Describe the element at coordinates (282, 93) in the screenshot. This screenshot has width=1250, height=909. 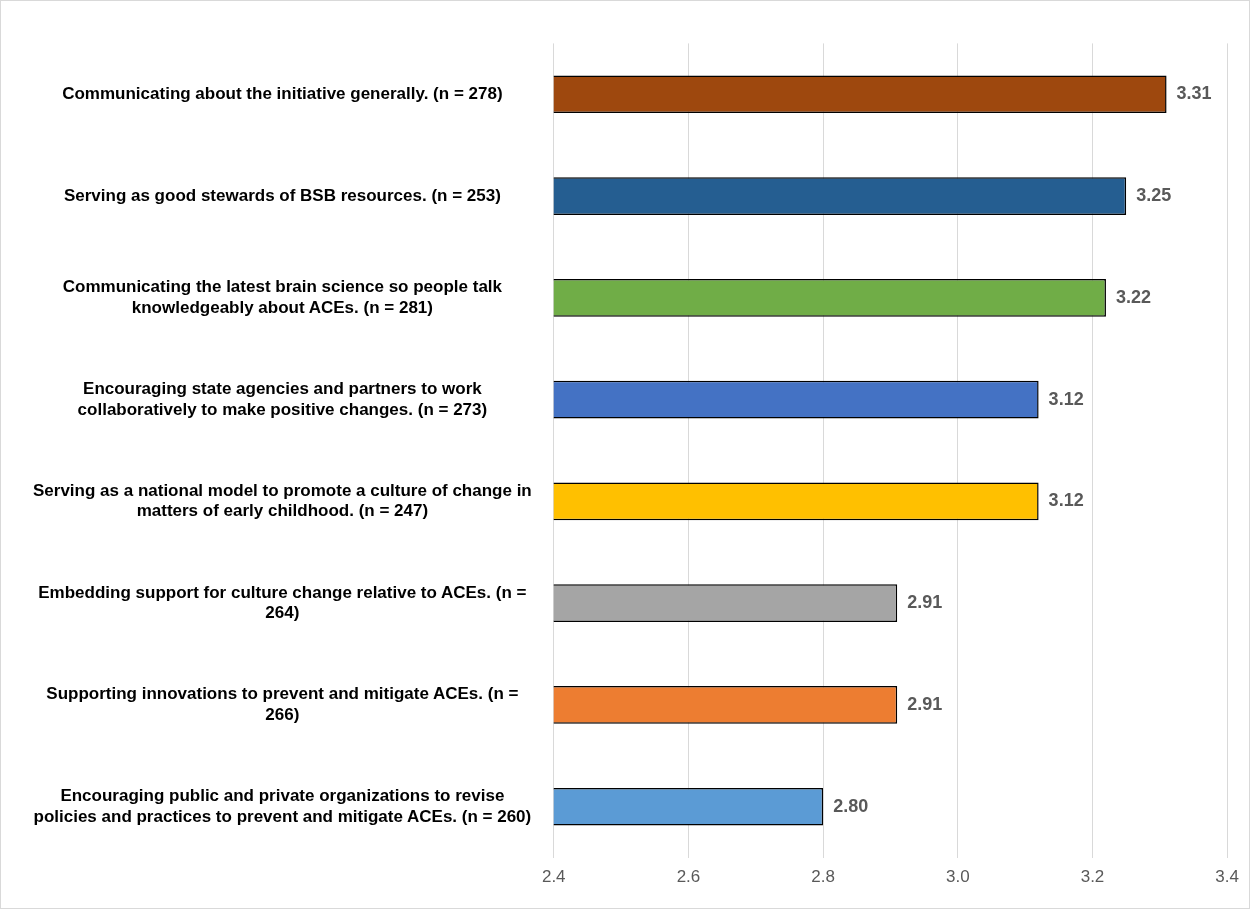
I see `y-tick-label: Communicating about the initiative generally. (n = 278)` at that location.